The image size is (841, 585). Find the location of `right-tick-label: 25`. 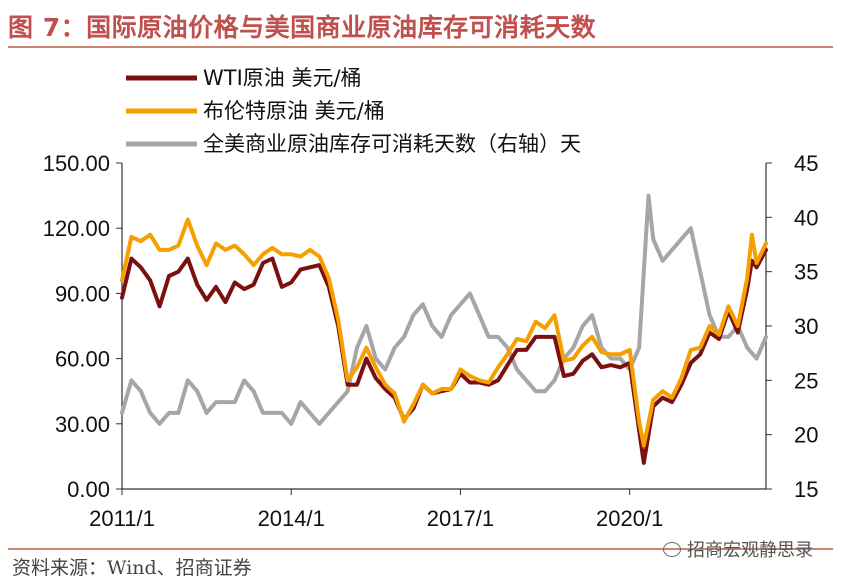

right-tick-label: 25 is located at coordinates (806, 380).